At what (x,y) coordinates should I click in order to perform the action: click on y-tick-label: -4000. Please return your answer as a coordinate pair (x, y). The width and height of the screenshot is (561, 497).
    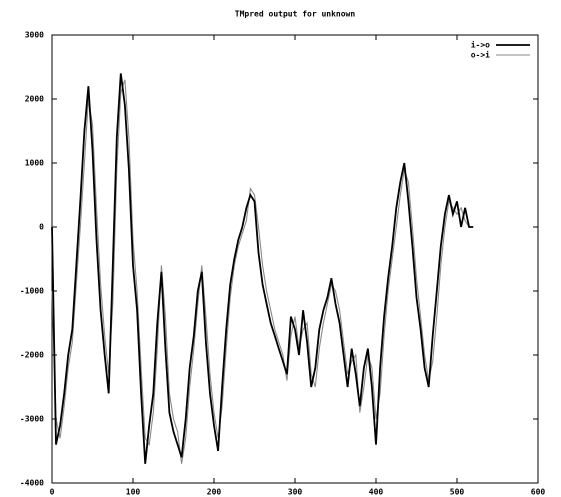
    Looking at the image, I should click on (32, 483).